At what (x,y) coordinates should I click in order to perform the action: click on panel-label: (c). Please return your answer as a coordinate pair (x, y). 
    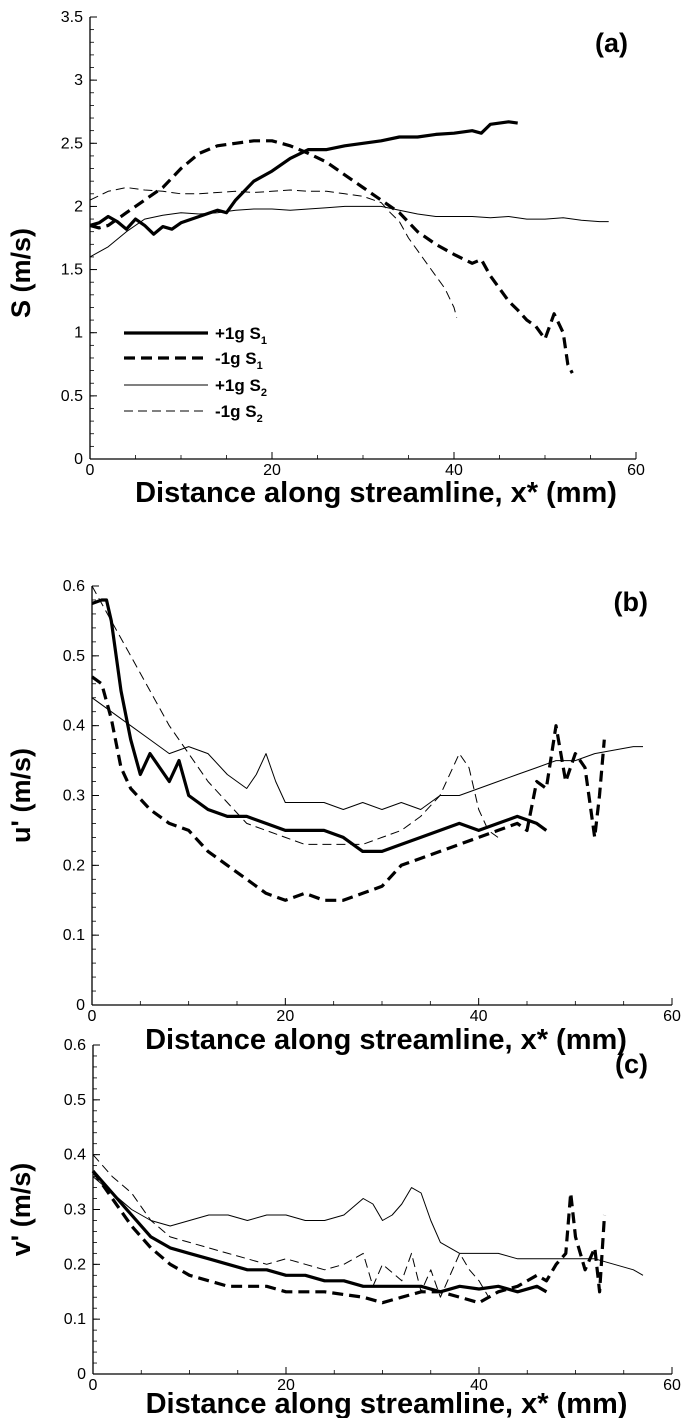
    Looking at the image, I should click on (631, 1064).